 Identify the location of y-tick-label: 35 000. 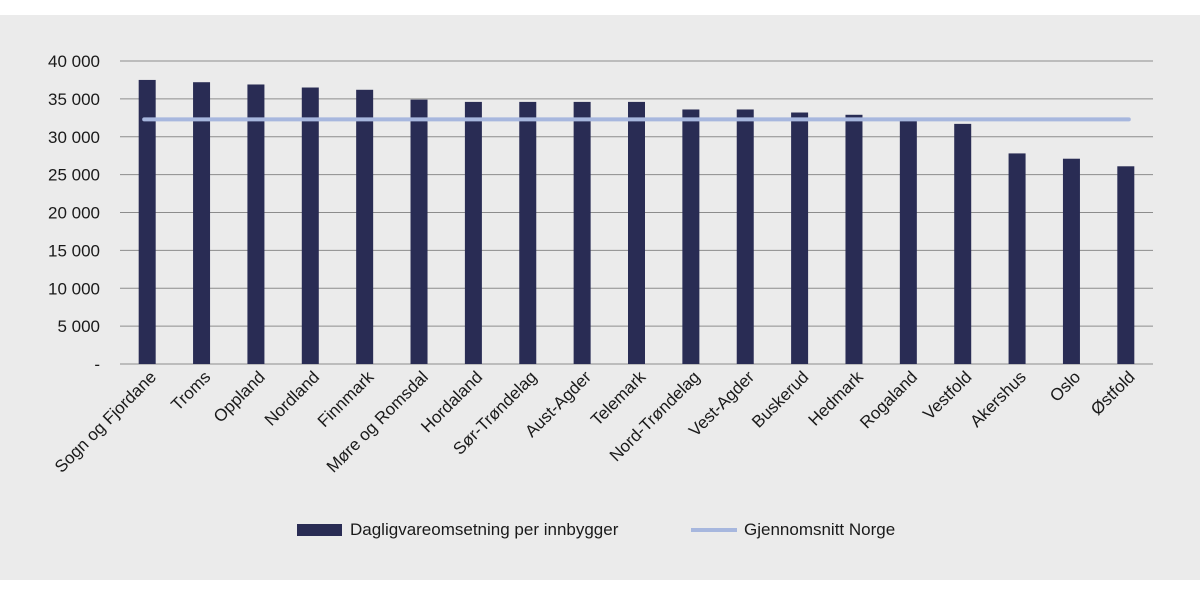
(74, 99).